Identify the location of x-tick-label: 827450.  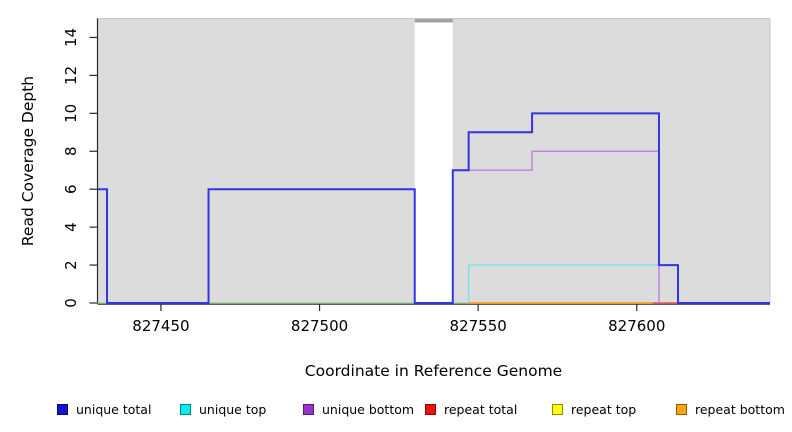
(160, 326).